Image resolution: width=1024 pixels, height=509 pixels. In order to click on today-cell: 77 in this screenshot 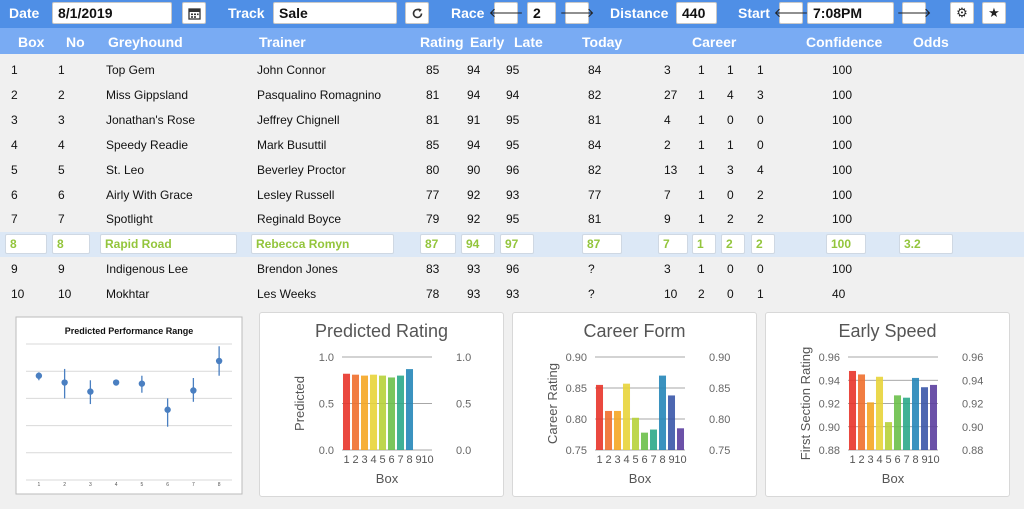, I will do `click(595, 194)`.